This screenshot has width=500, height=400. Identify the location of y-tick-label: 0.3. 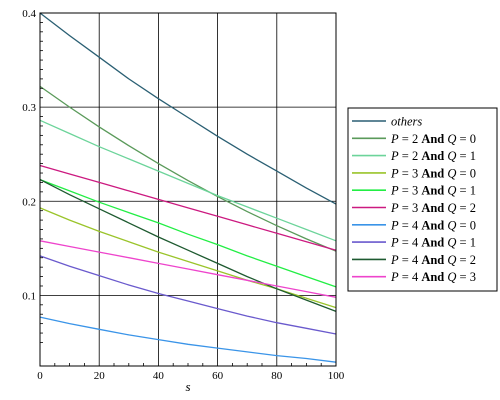
(29, 108).